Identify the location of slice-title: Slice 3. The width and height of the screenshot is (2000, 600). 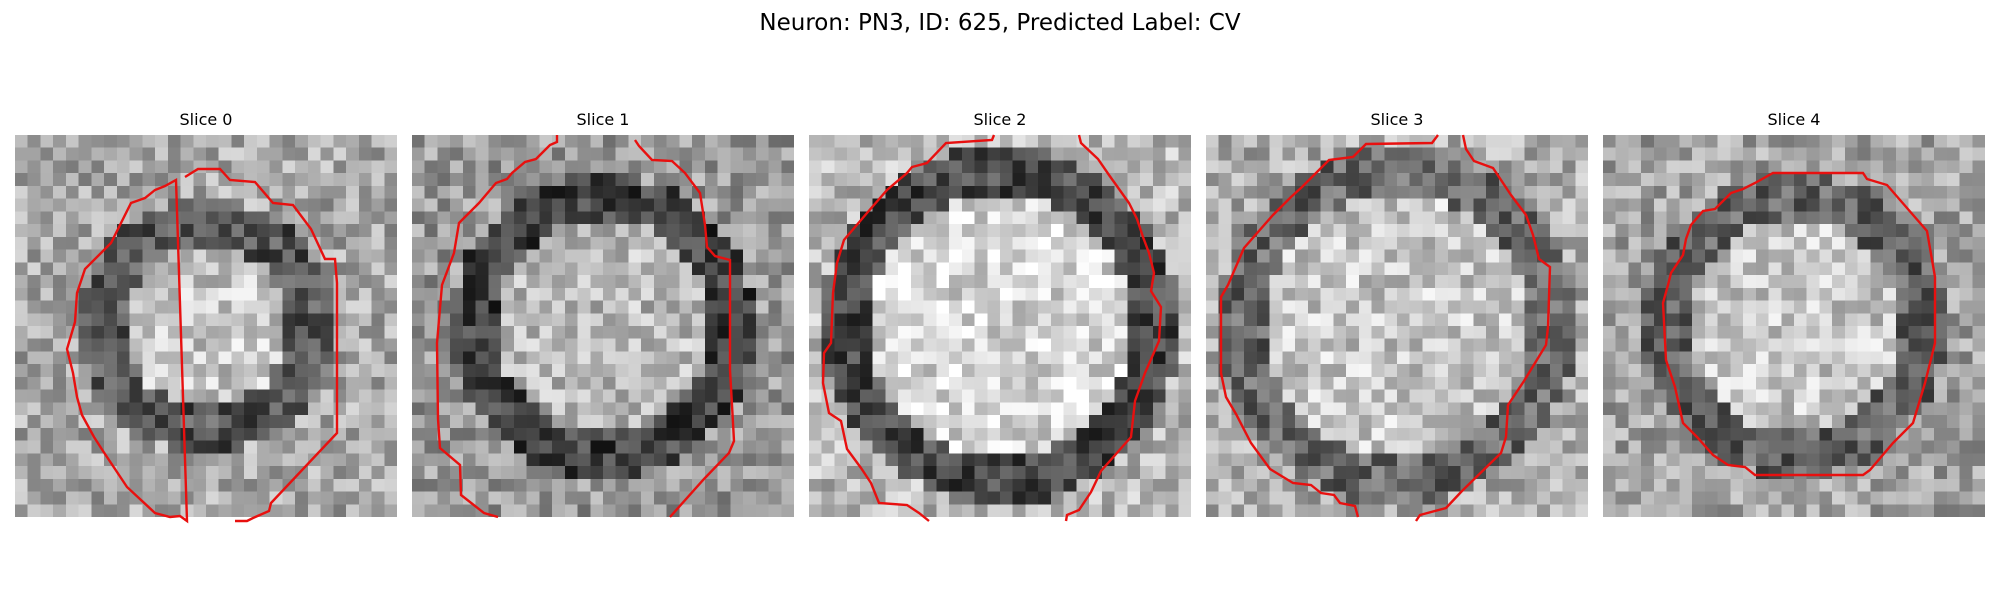
(1397, 119).